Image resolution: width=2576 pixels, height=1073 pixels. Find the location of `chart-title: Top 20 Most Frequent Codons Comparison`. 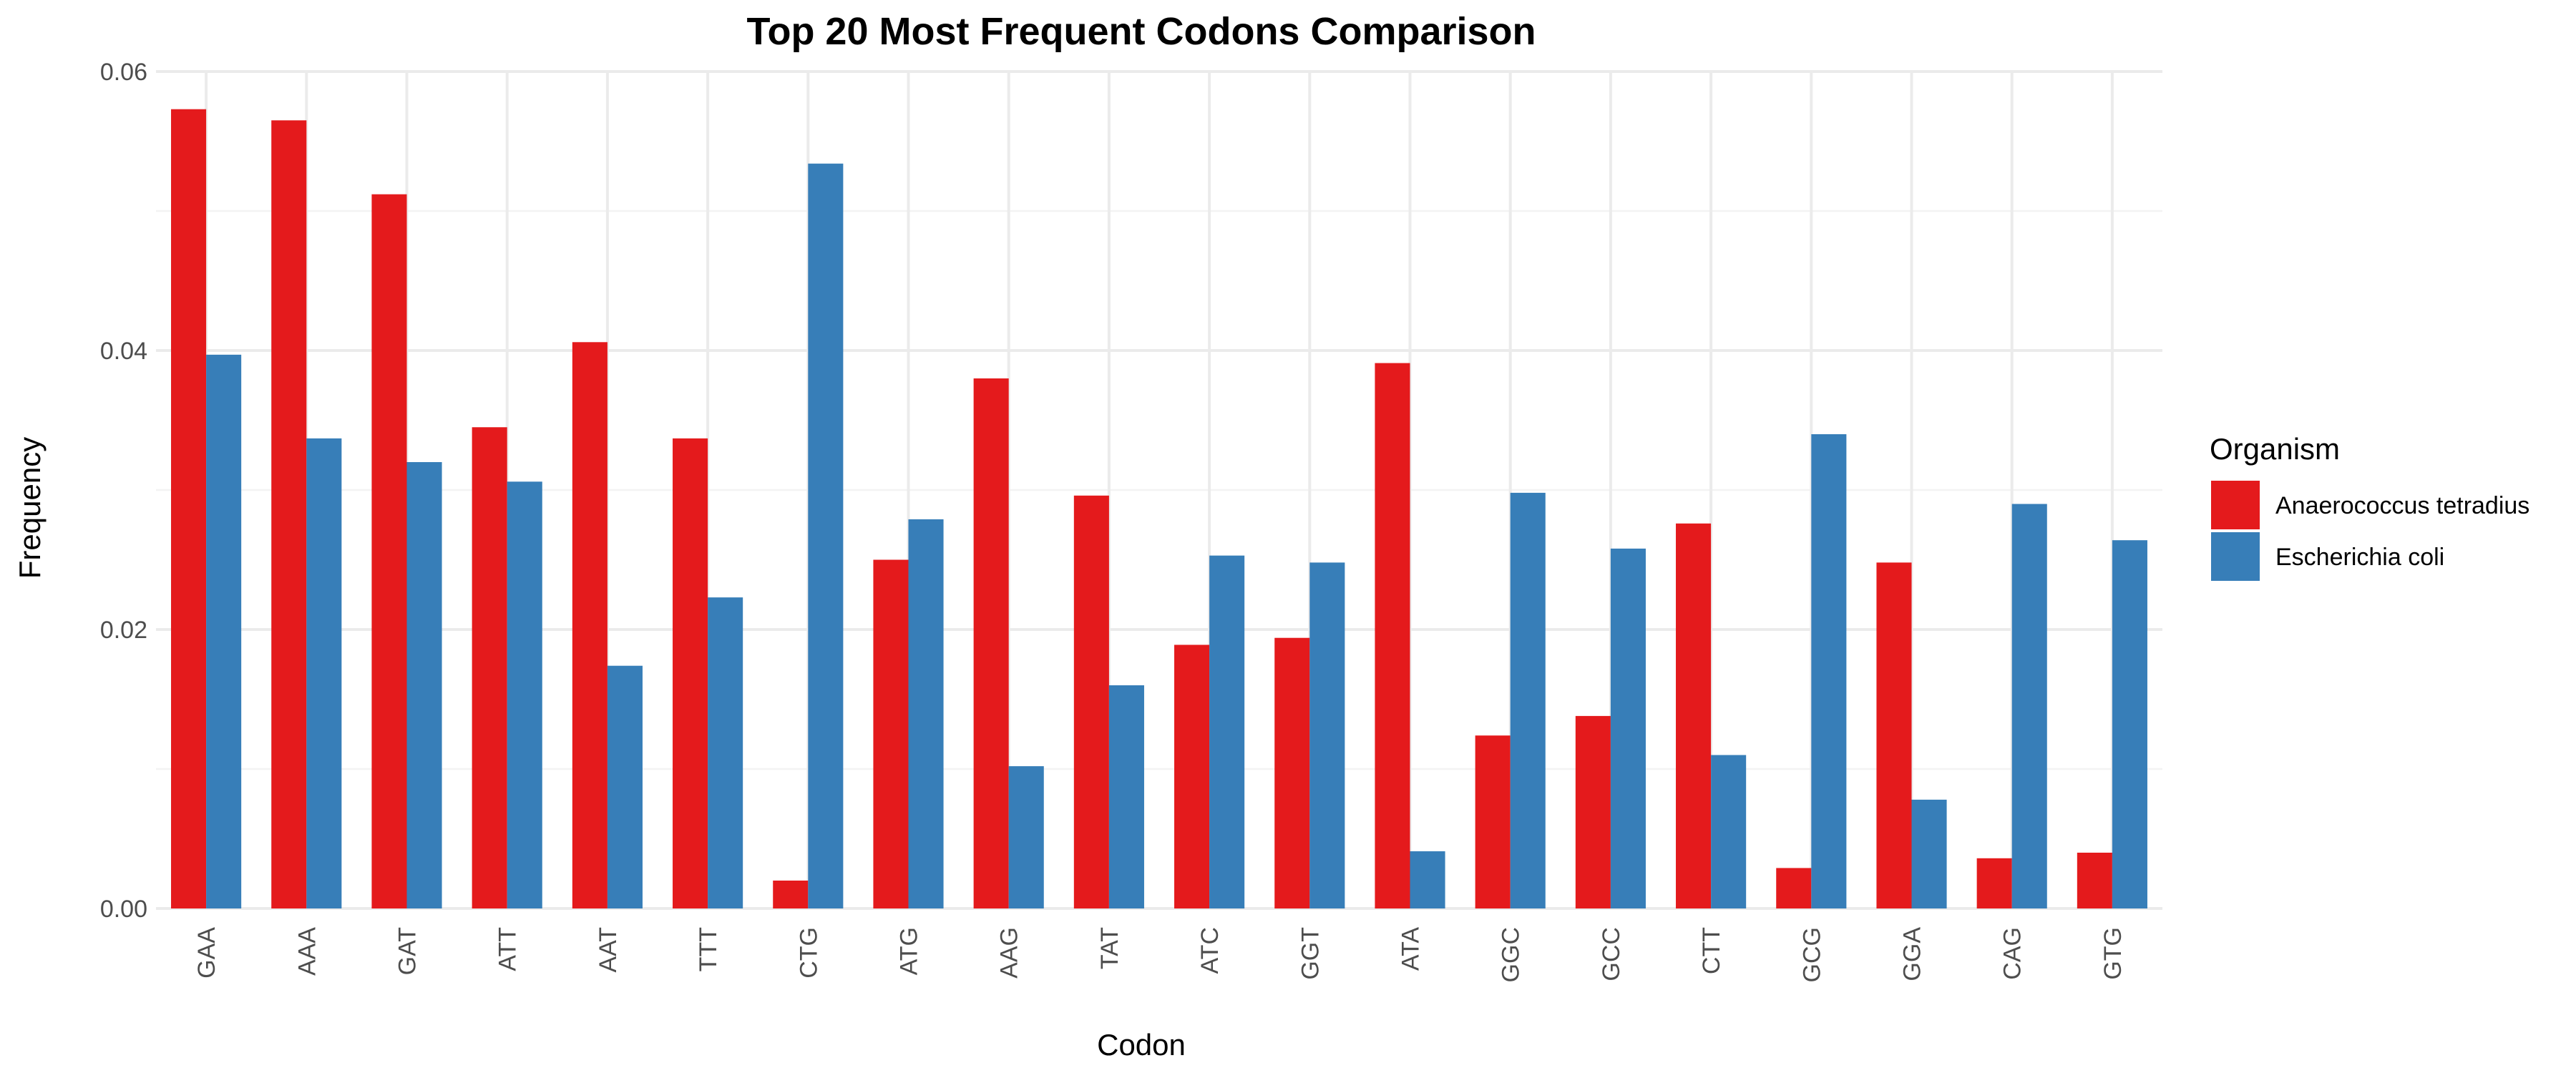

chart-title: Top 20 Most Frequent Codons Comparison is located at coordinates (1141, 32).